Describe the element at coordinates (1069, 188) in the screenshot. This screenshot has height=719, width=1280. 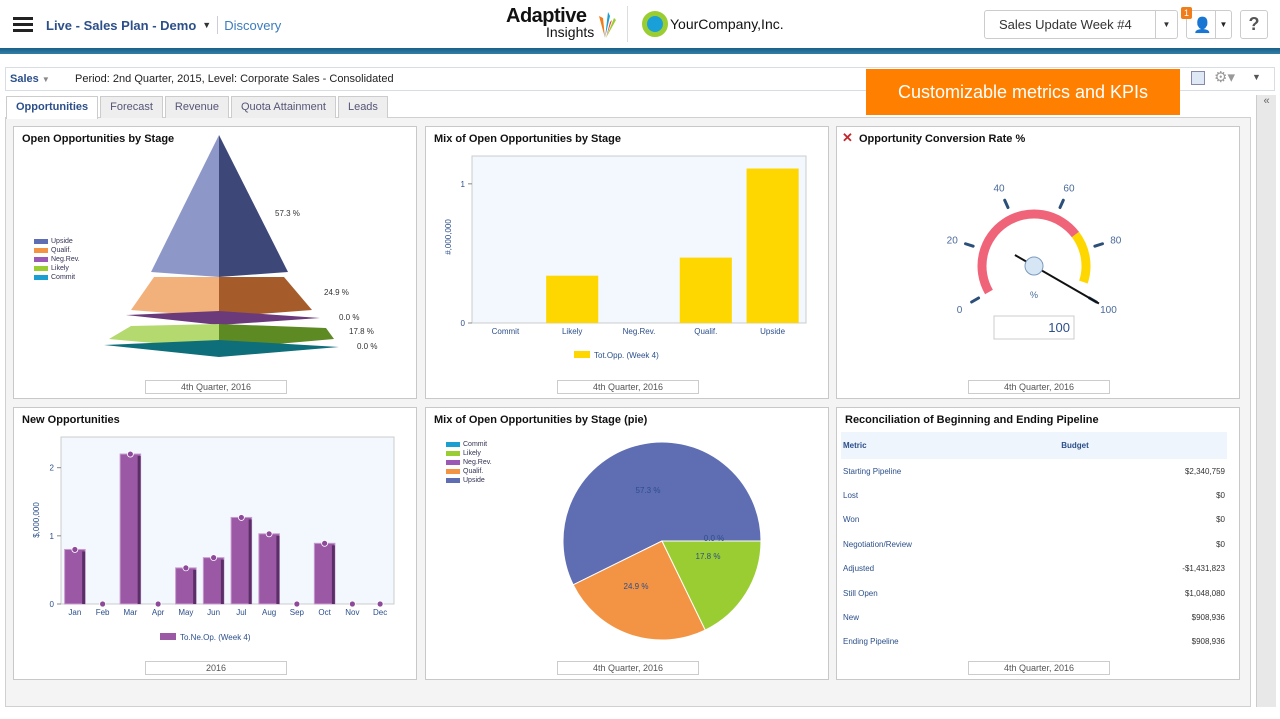
I see `gauge-tick-label: 60` at that location.